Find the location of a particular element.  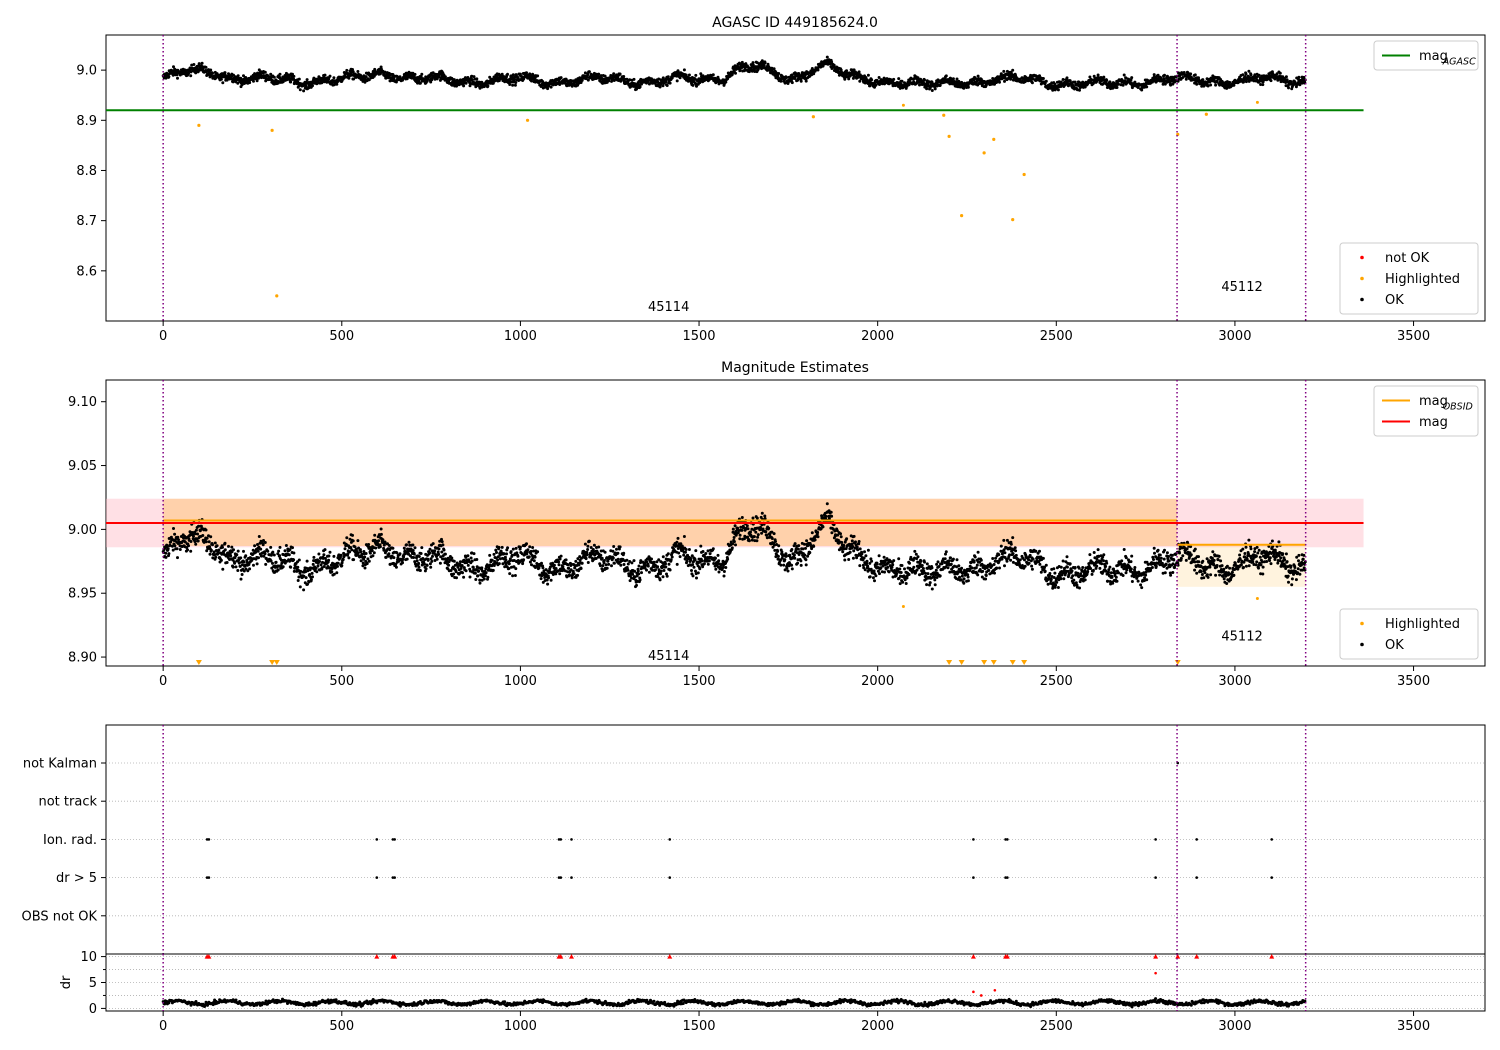

y-tick-label: 8.8 is located at coordinates (86, 171).